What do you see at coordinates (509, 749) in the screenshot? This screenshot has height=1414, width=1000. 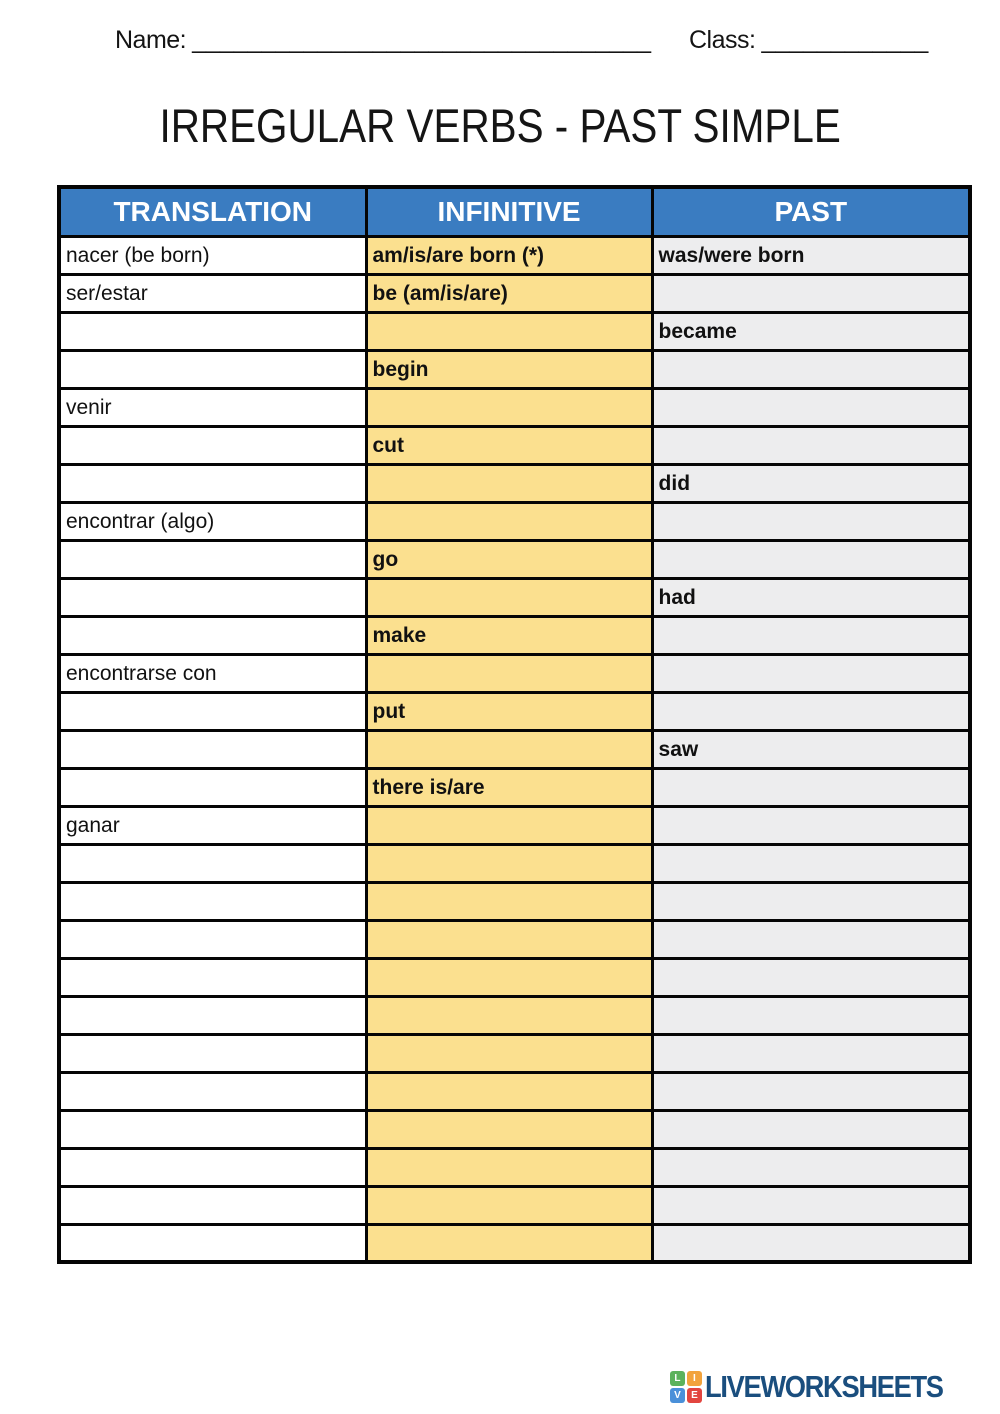 I see `cell-infinitive-row14` at bounding box center [509, 749].